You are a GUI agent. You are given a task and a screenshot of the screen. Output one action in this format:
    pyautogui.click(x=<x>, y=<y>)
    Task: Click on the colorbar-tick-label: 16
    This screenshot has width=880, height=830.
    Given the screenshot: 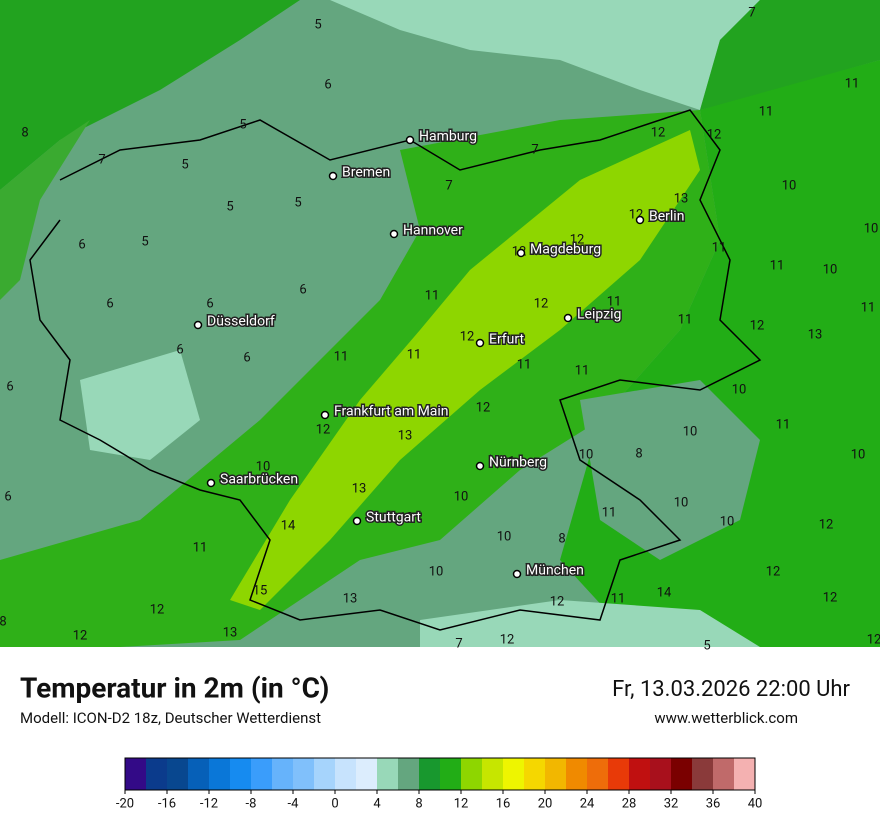 What is the action you would take?
    pyautogui.click(x=503, y=803)
    